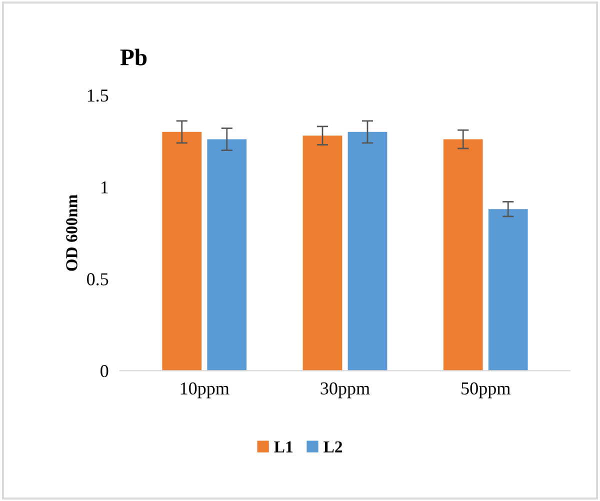  I want to click on y-axis-title: OD 600nm, so click(72, 232).